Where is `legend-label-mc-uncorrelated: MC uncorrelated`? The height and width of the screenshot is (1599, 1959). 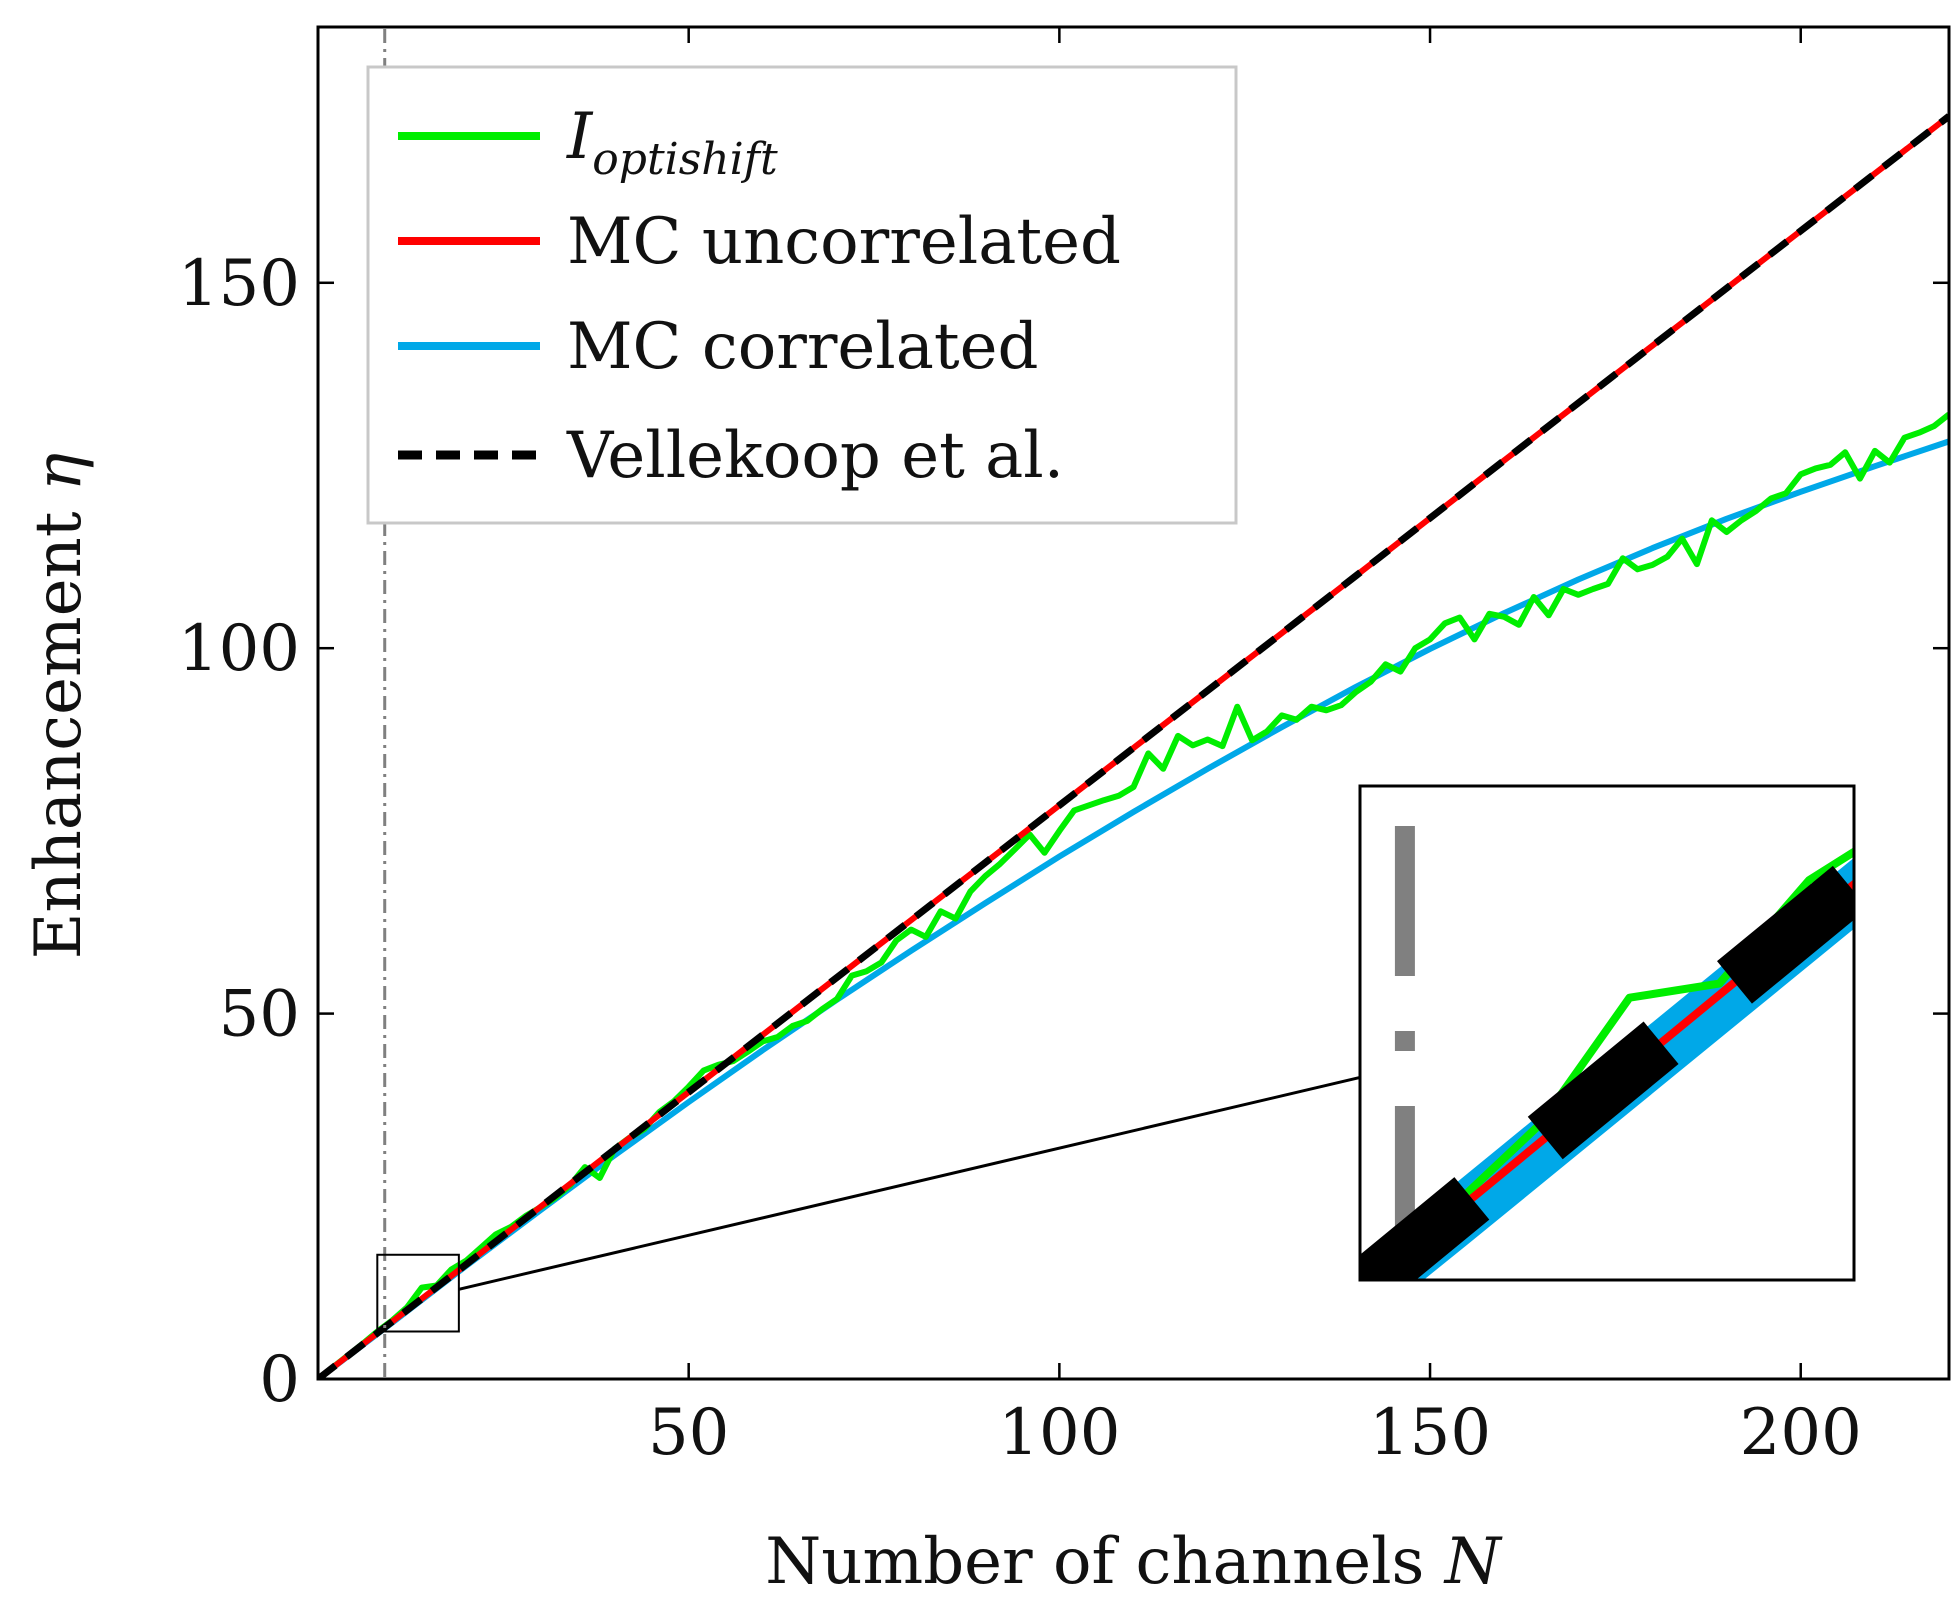 legend-label-mc-uncorrelated: MC uncorrelated is located at coordinates (844, 242).